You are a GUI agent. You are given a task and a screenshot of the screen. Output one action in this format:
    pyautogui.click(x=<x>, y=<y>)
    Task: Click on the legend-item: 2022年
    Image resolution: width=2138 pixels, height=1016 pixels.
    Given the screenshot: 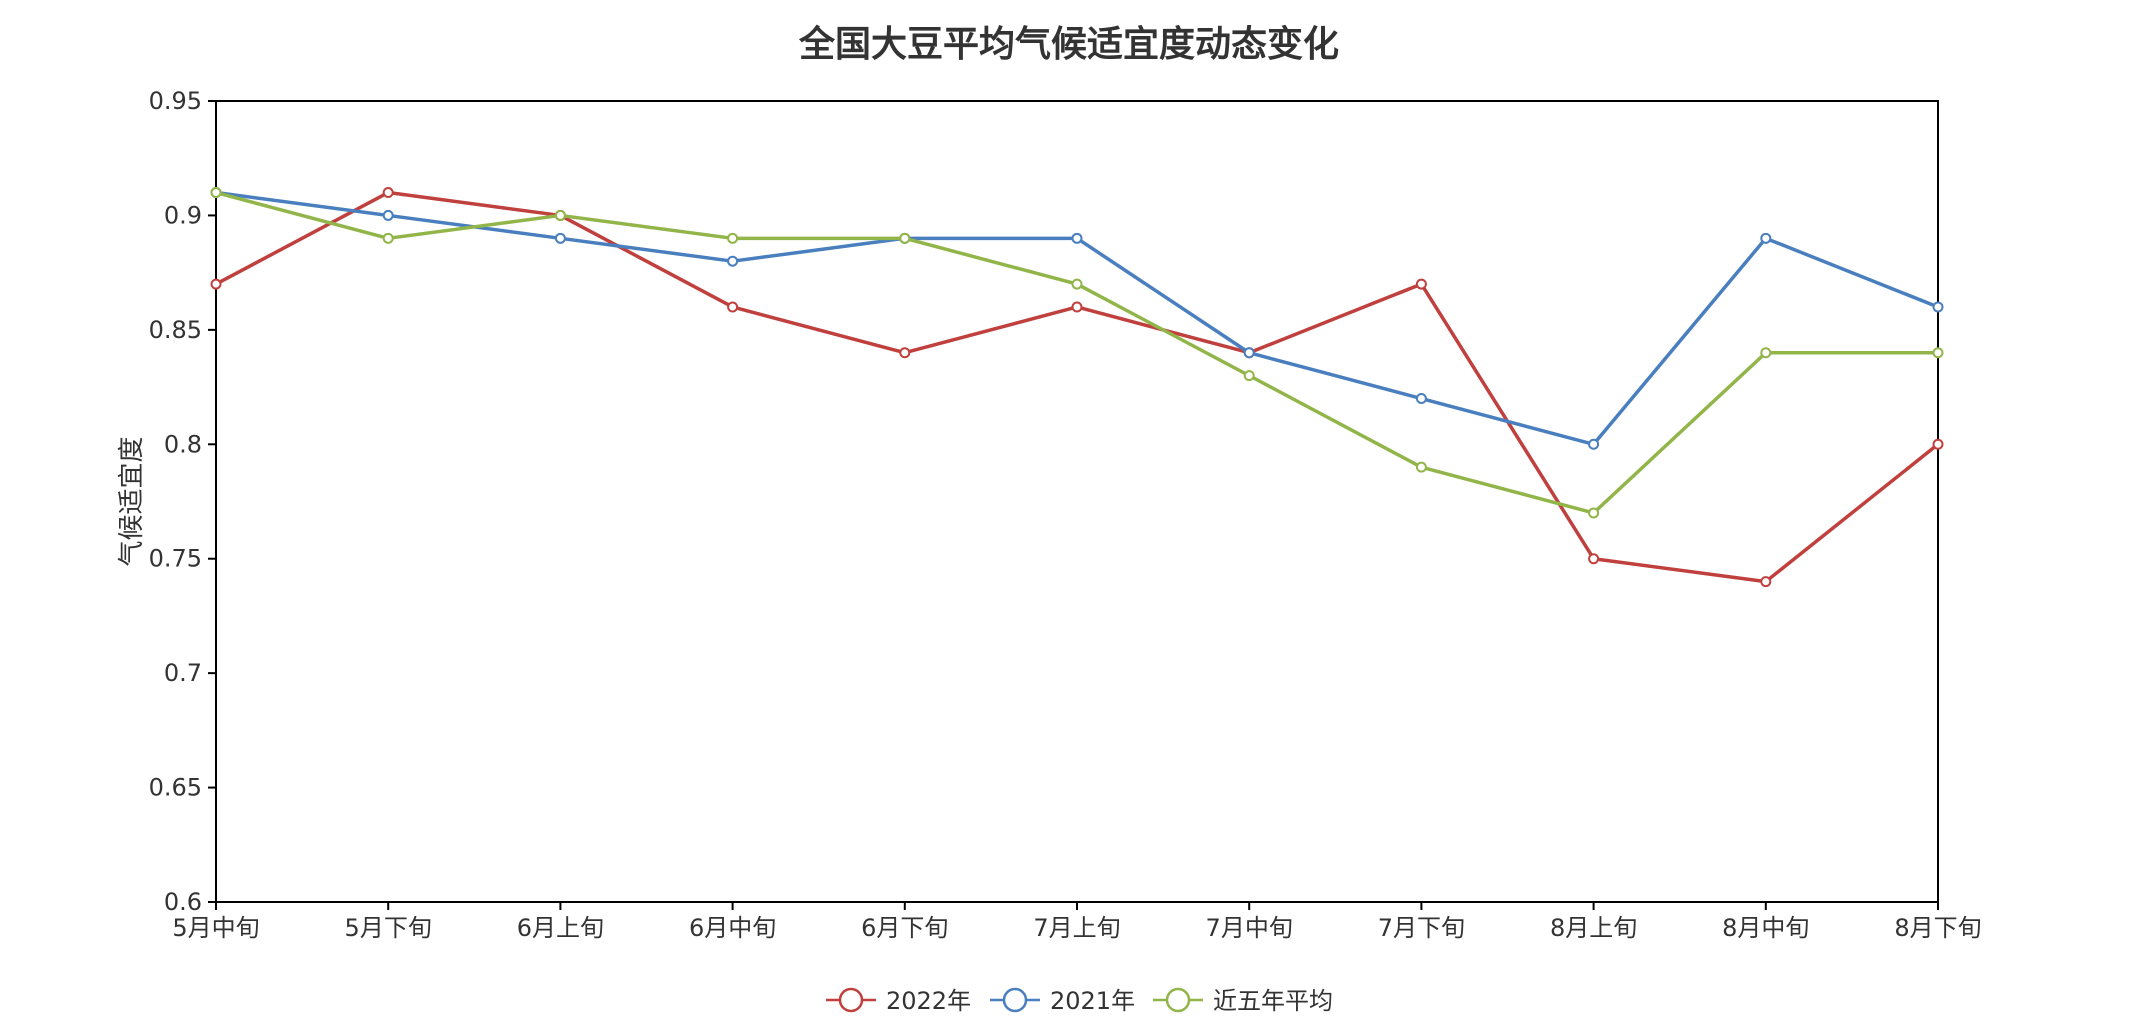 What is the action you would take?
    pyautogui.click(x=898, y=1001)
    